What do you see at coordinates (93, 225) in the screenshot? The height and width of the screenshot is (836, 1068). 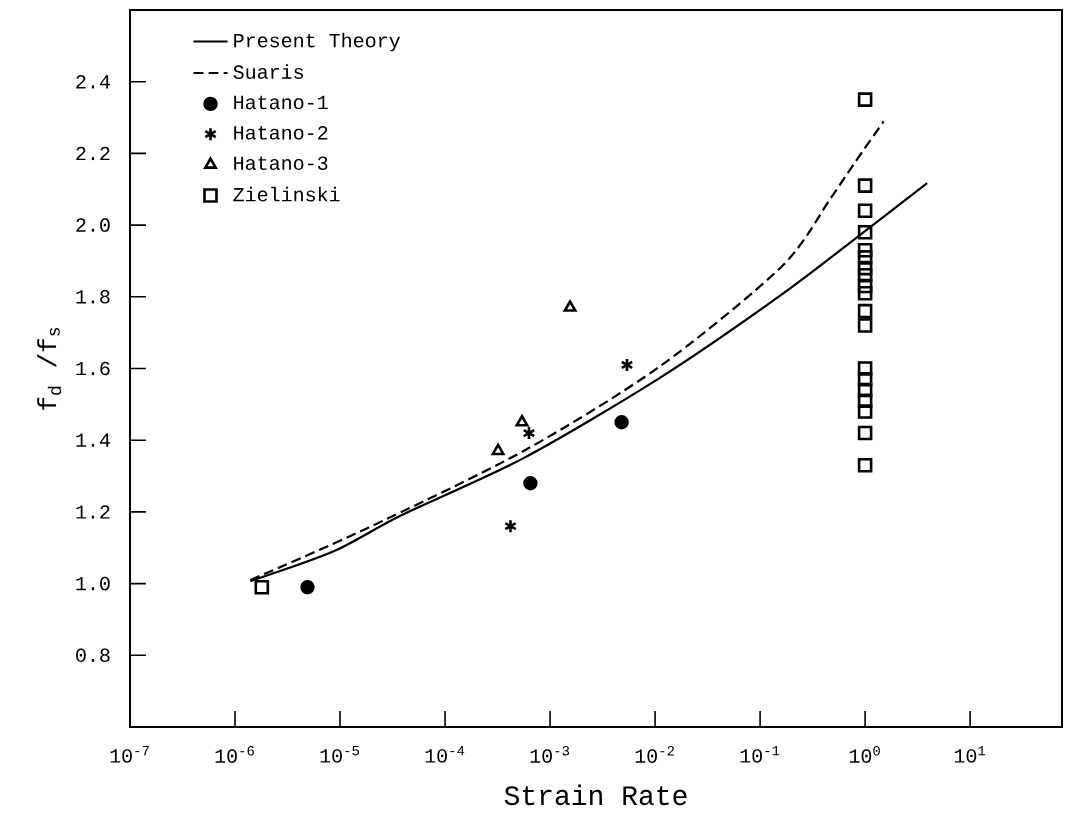 I see `y-tick-label: 2.0` at bounding box center [93, 225].